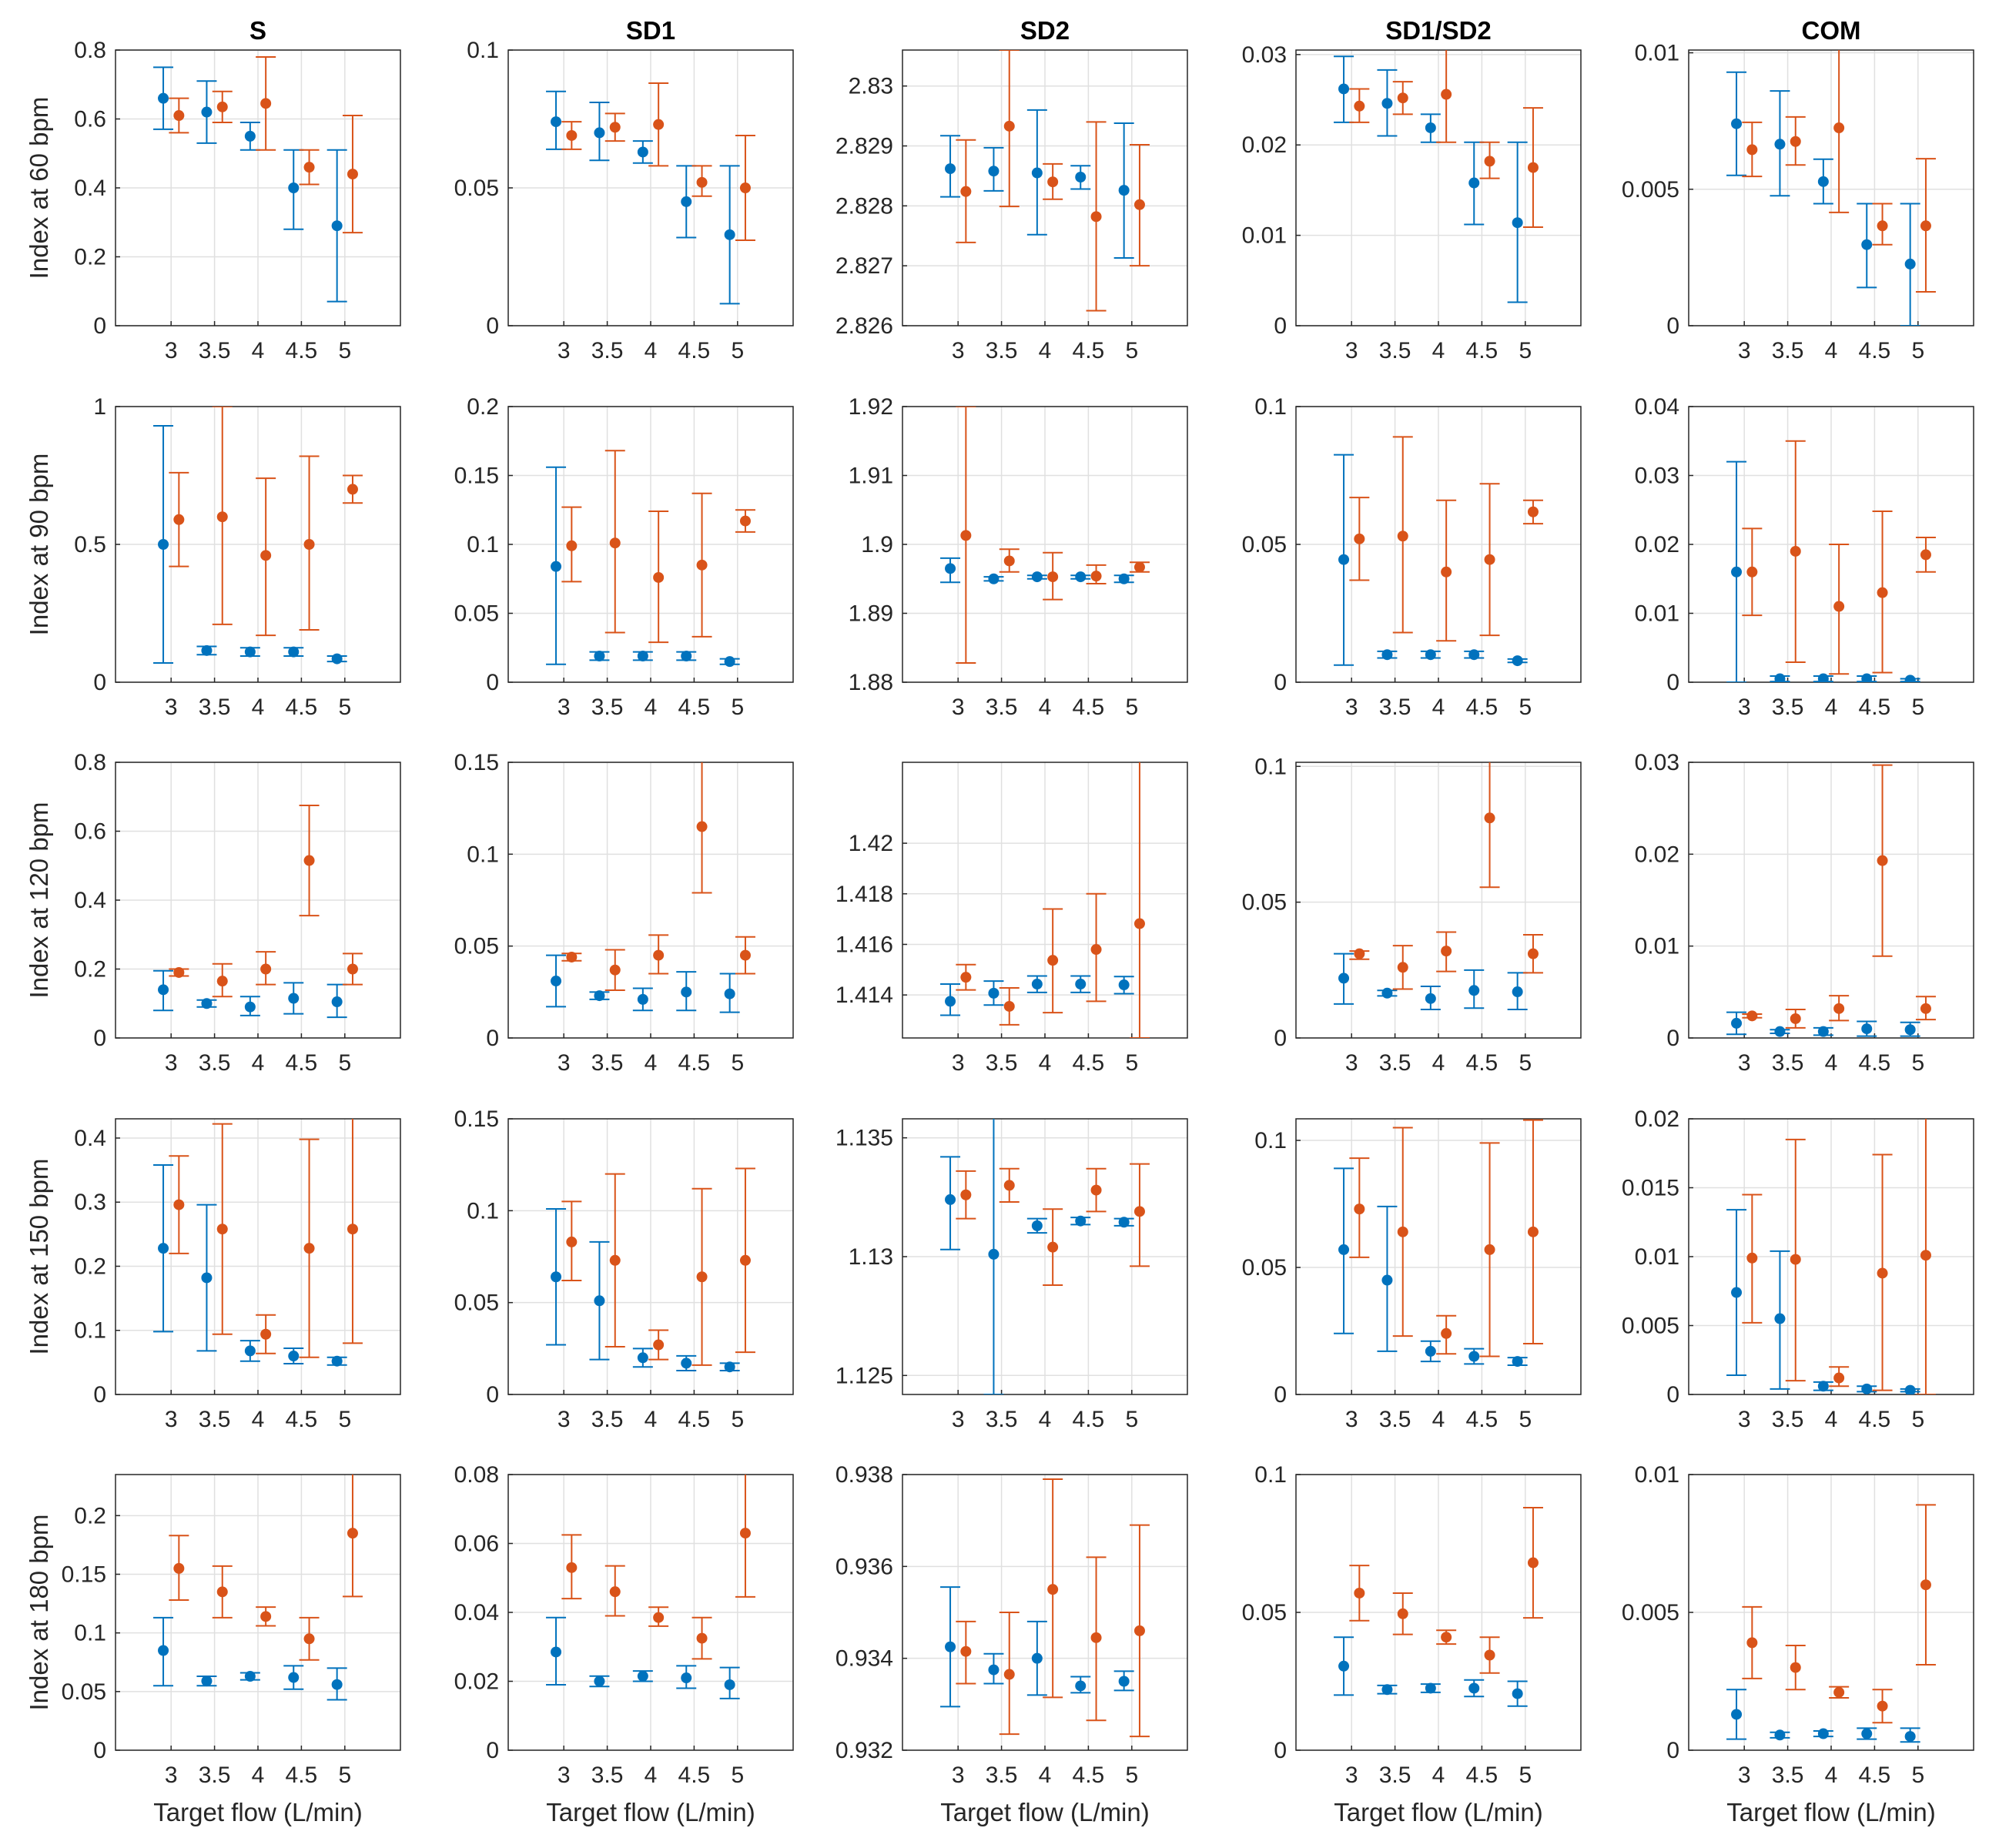 This screenshot has height=1848, width=1989. I want to click on panel-title: COM, so click(1832, 30).